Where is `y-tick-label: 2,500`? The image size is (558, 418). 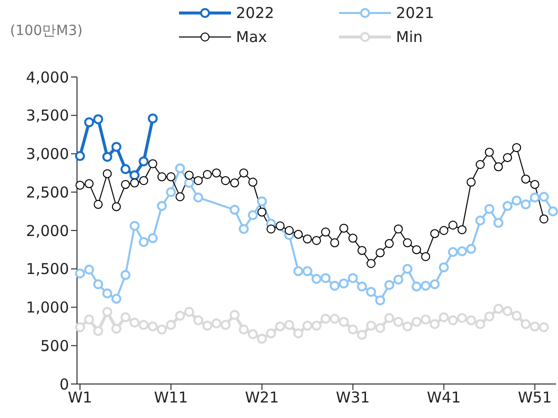 y-tick-label: 2,500 is located at coordinates (47, 192).